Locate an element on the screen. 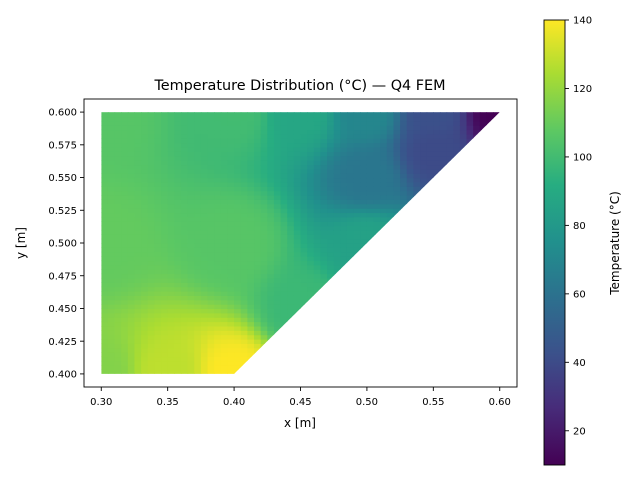  colorbar-tick-label: 120 is located at coordinates (582, 89).